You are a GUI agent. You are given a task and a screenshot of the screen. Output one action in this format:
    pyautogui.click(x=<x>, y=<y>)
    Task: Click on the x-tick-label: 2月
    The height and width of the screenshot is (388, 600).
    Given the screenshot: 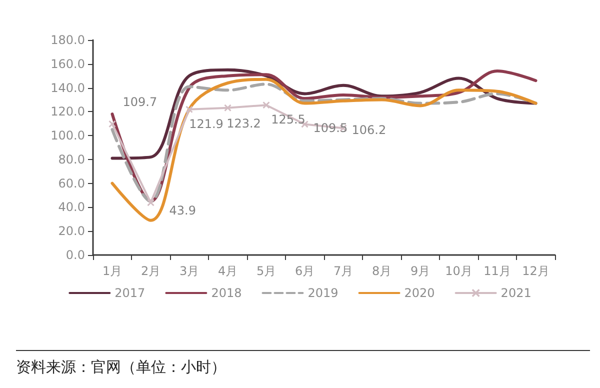 What is the action you would take?
    pyautogui.click(x=150, y=271)
    